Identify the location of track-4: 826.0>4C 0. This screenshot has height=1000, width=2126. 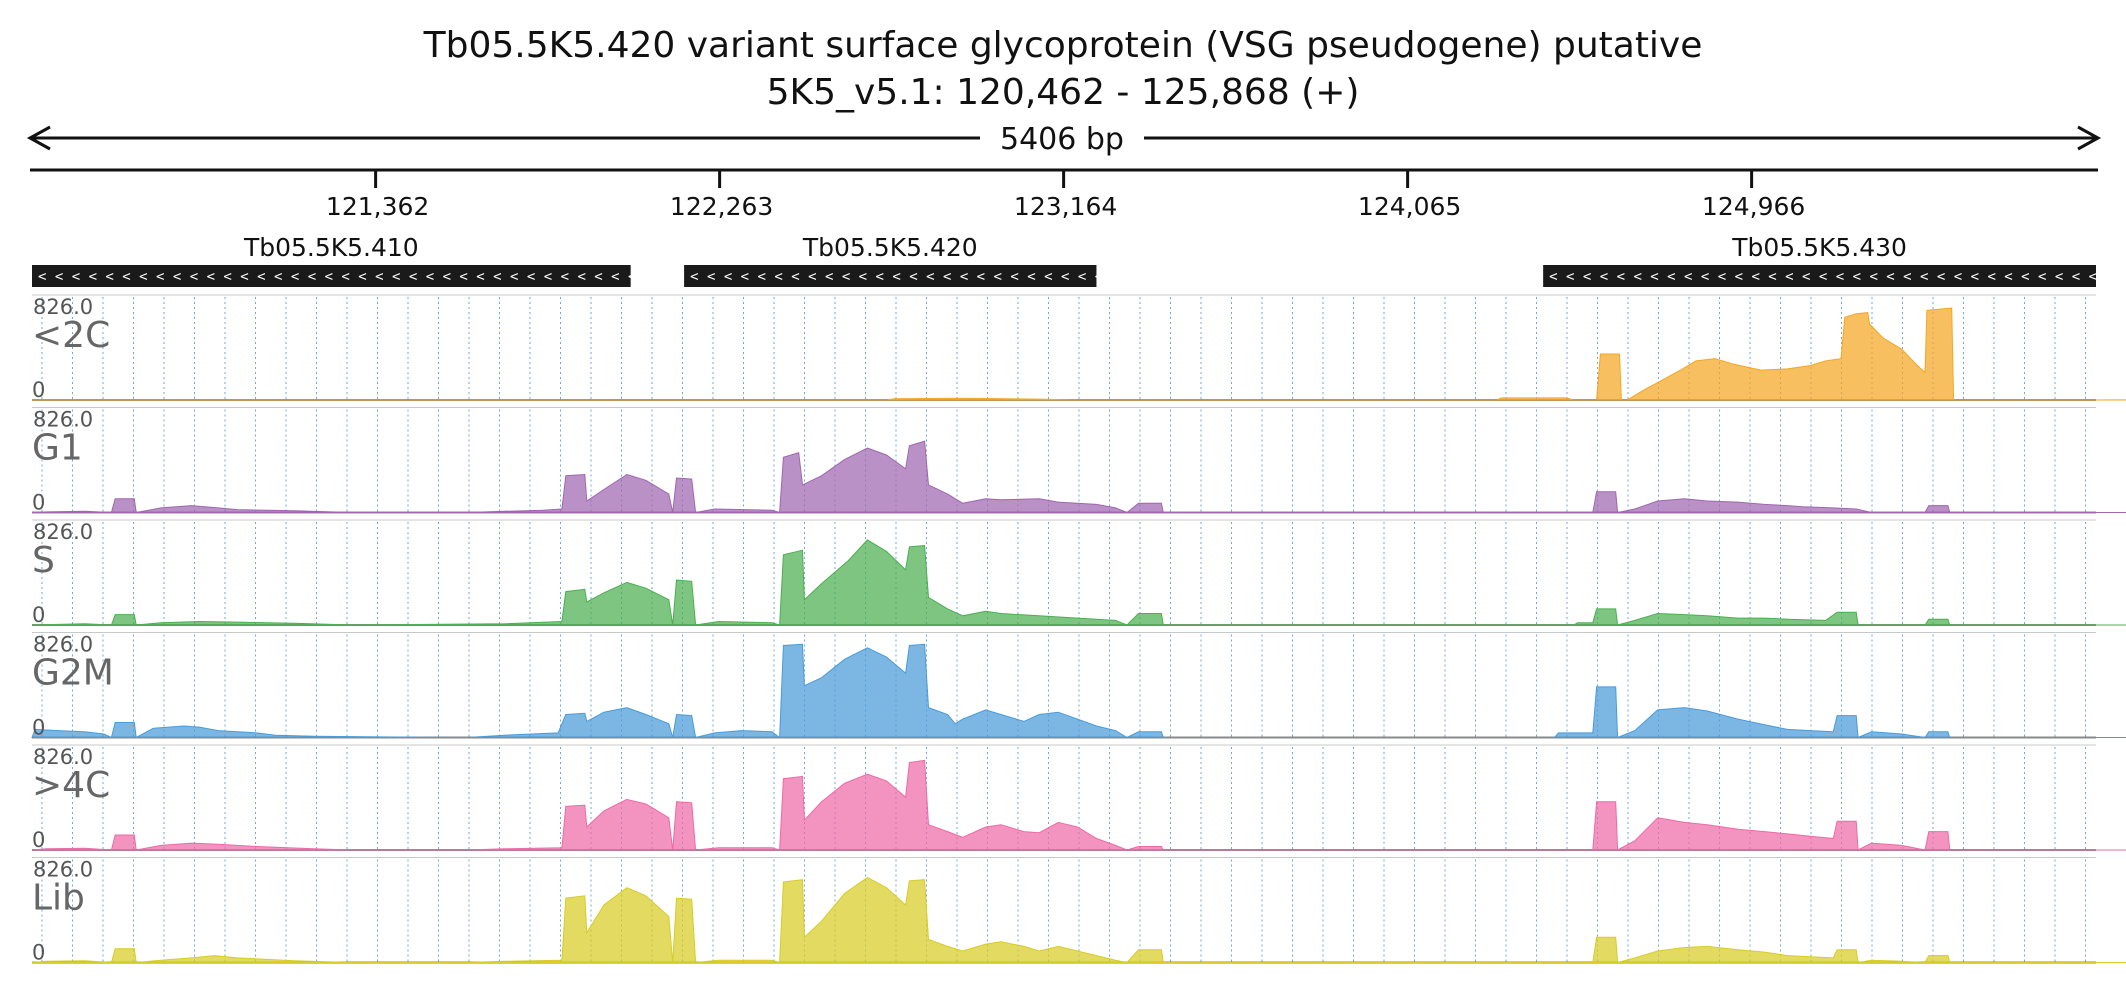
(1078, 798).